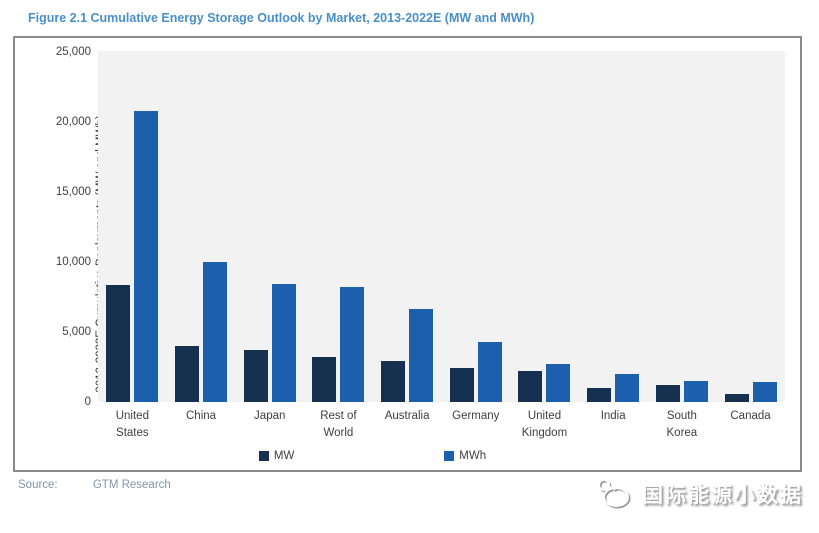 Image resolution: width=819 pixels, height=533 pixels. I want to click on bar-mw-south-korea, so click(667, 393).